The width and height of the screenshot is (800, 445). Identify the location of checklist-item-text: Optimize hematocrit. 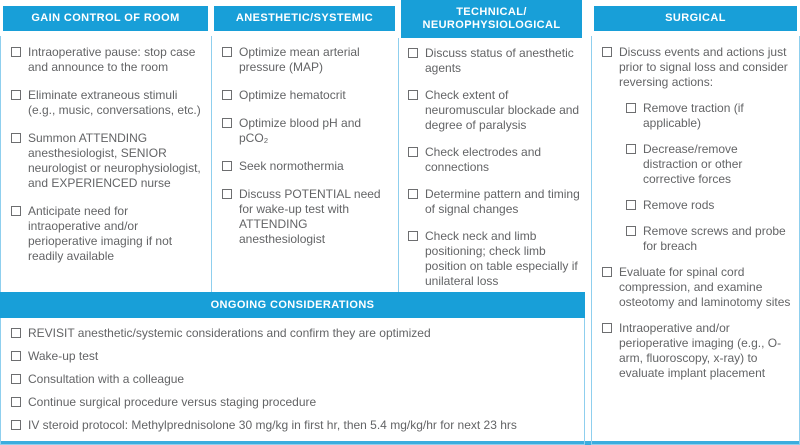
(292, 95).